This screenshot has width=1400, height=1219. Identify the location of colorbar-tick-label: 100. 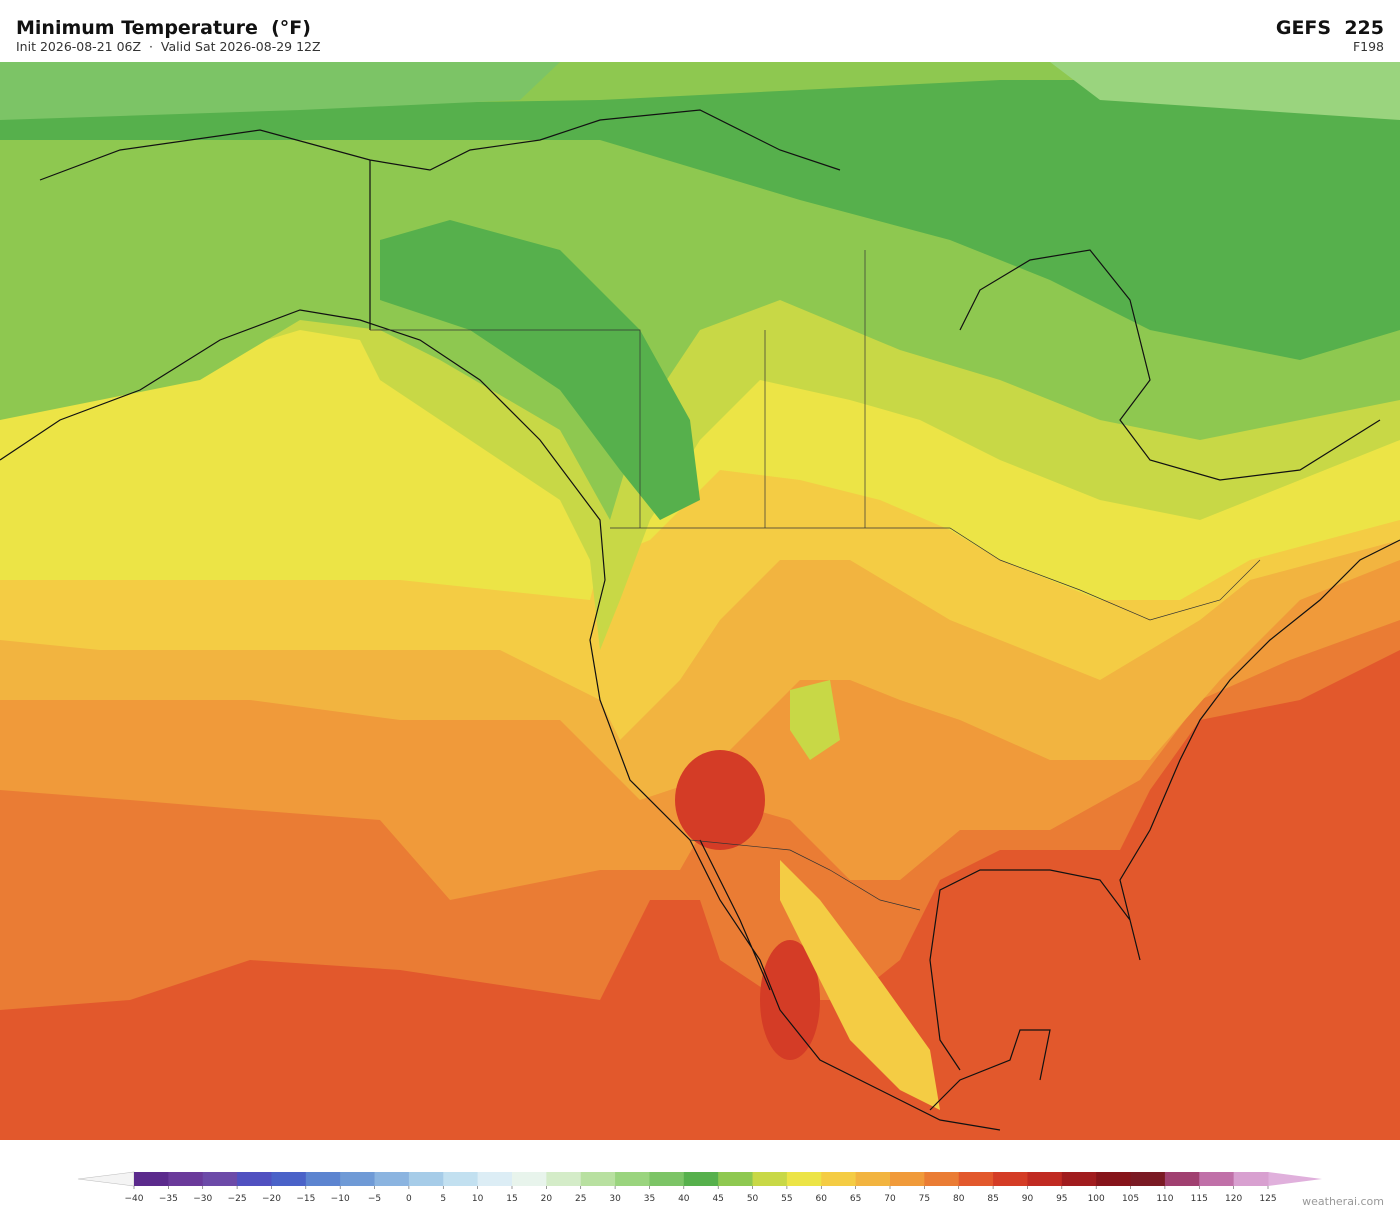
(1096, 1199).